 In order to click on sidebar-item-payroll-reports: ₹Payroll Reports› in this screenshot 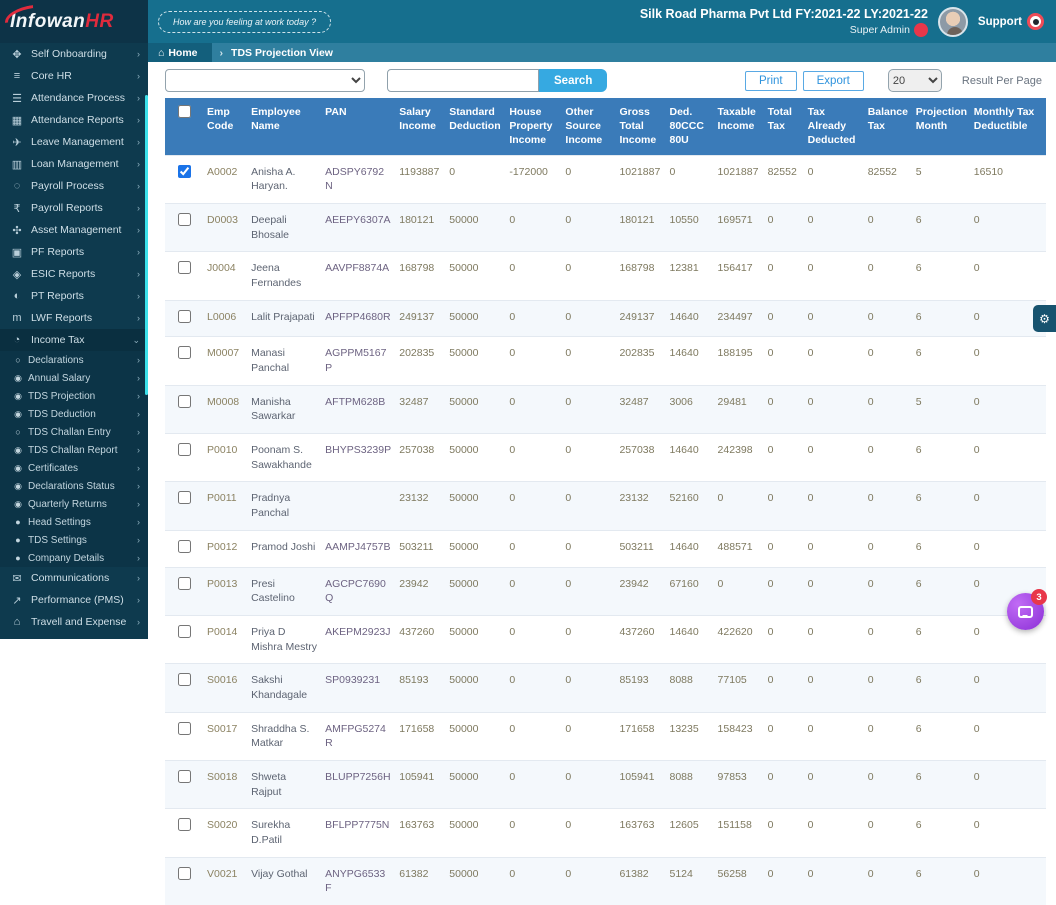, I will do `click(74, 208)`.